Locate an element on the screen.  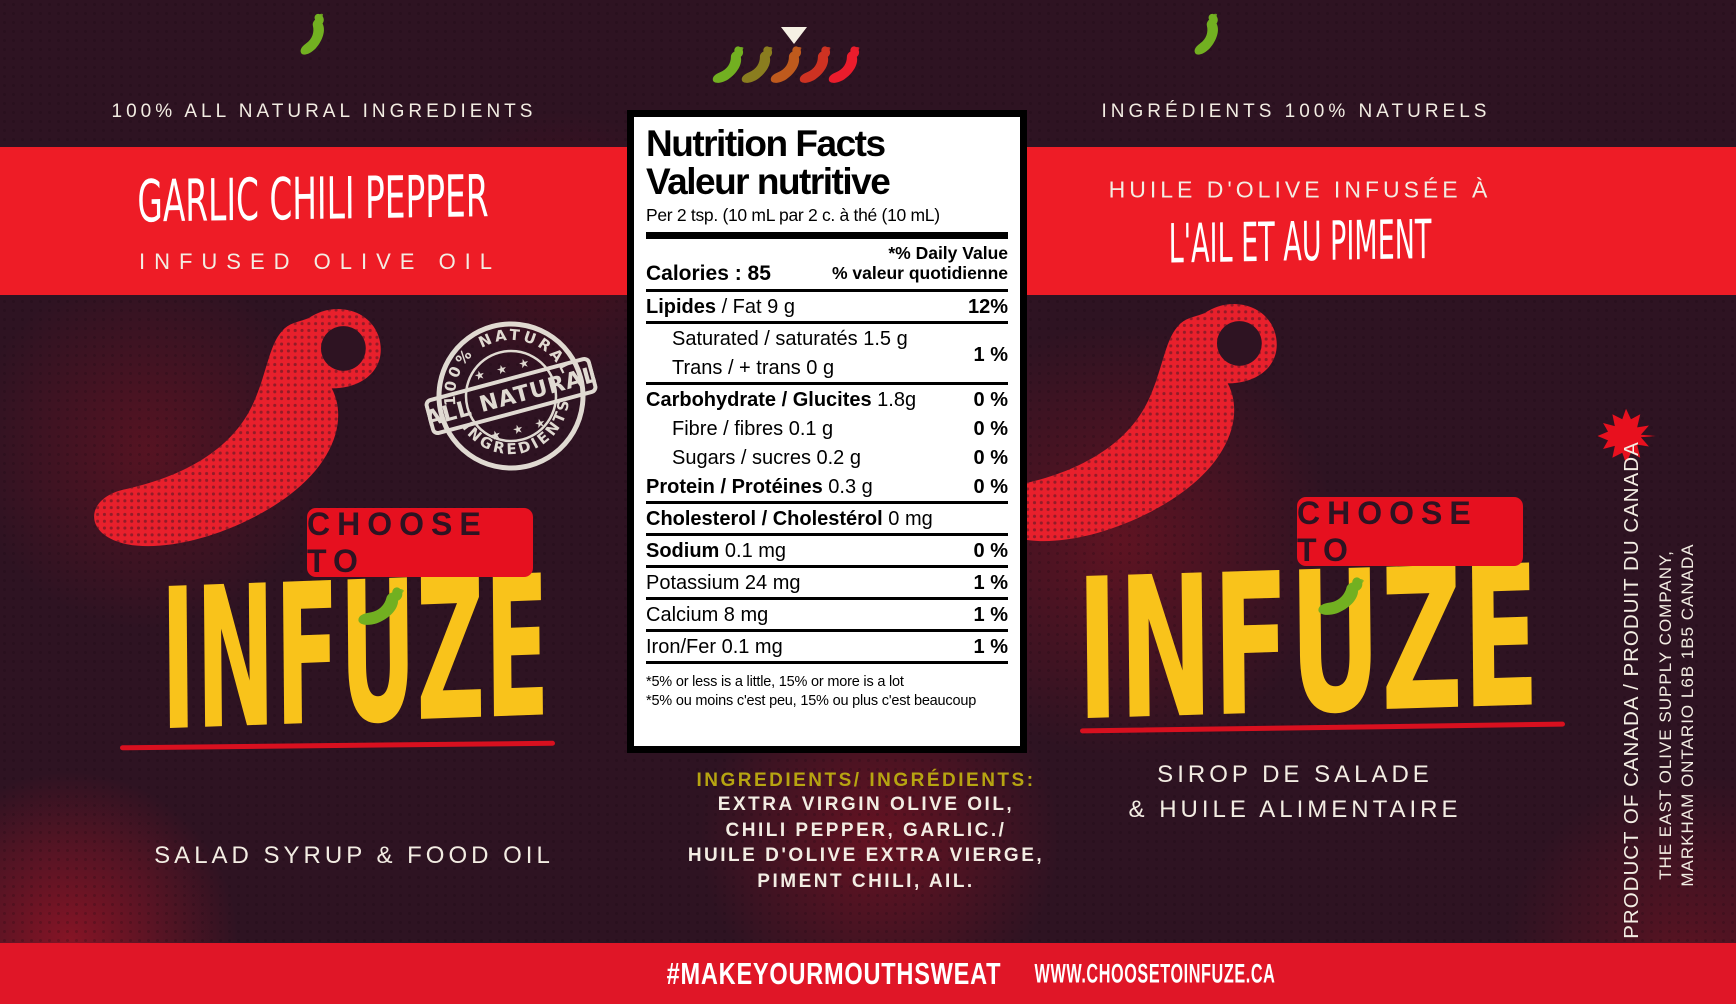
left-product-title: GARLIC CHILI PEPPER is located at coordinates (313, 200).